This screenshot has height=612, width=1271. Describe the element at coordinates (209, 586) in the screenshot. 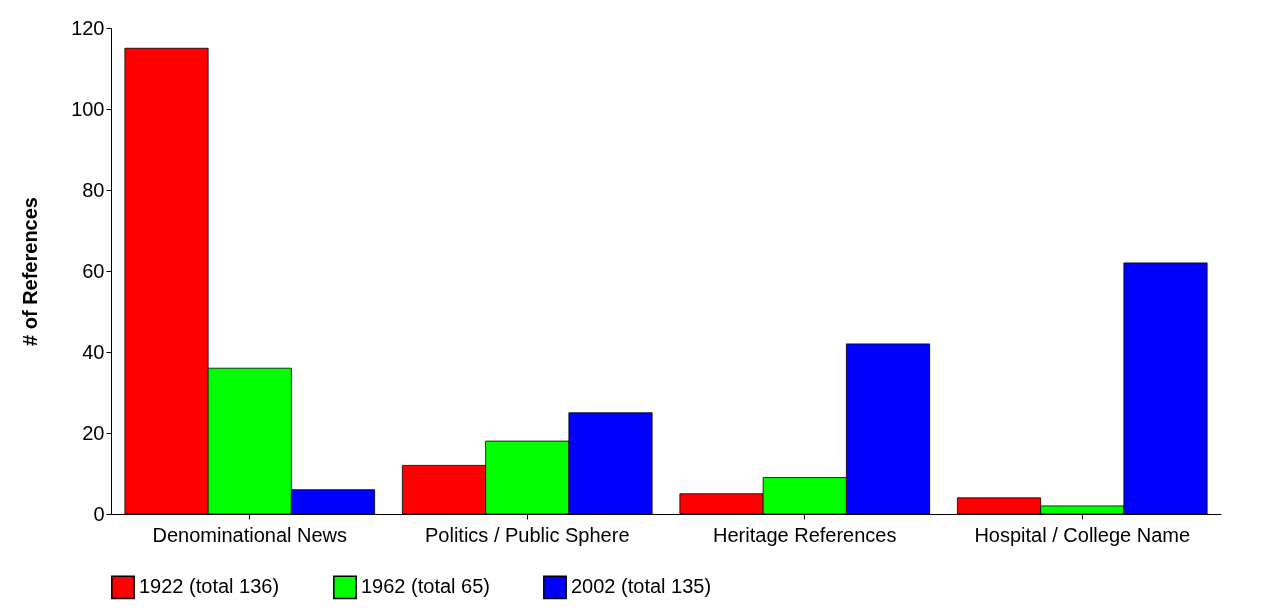

I see `legend-label: 1922 (total 136)` at that location.